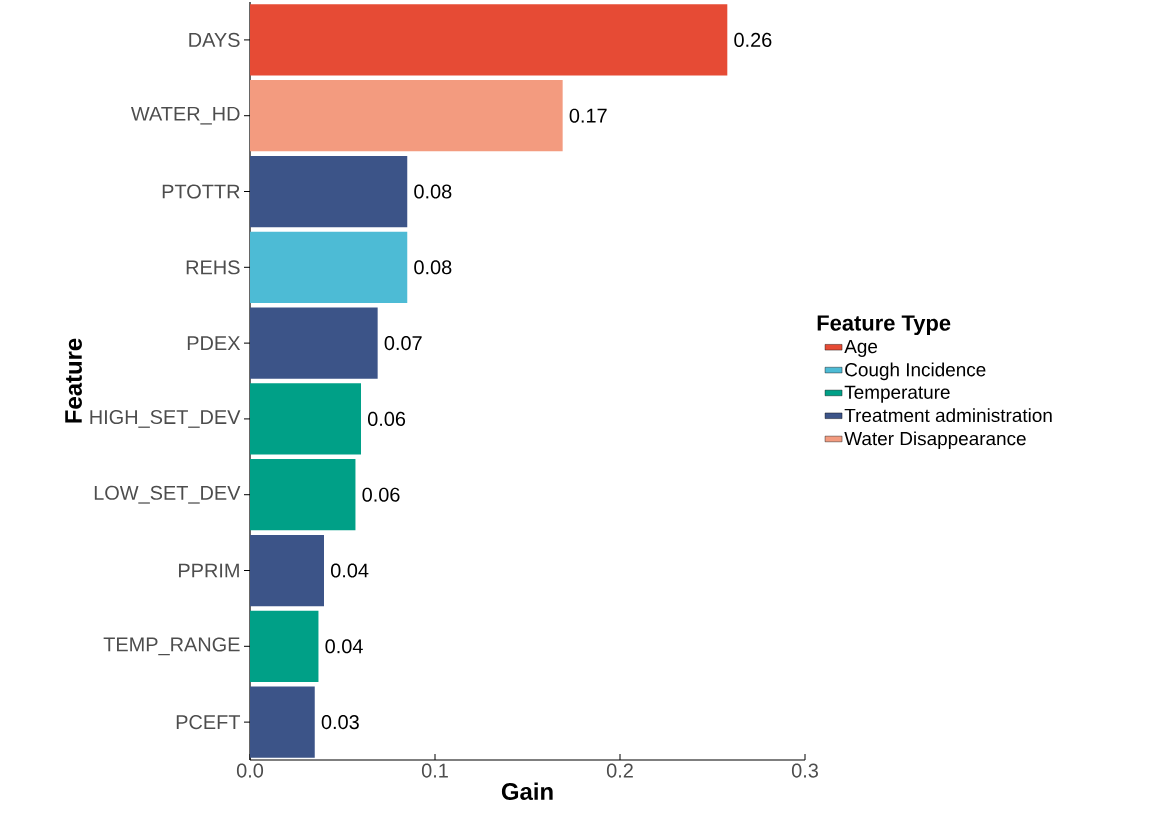 Image resolution: width=1150 pixels, height=830 pixels. What do you see at coordinates (527, 791) in the screenshot?
I see `x-axis-title: Gain` at bounding box center [527, 791].